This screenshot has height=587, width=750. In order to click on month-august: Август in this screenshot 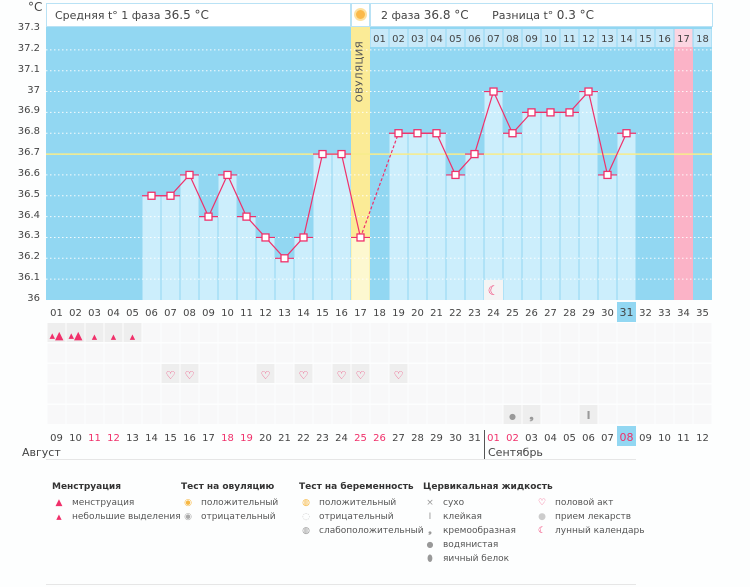, I will do `click(41, 452)`.